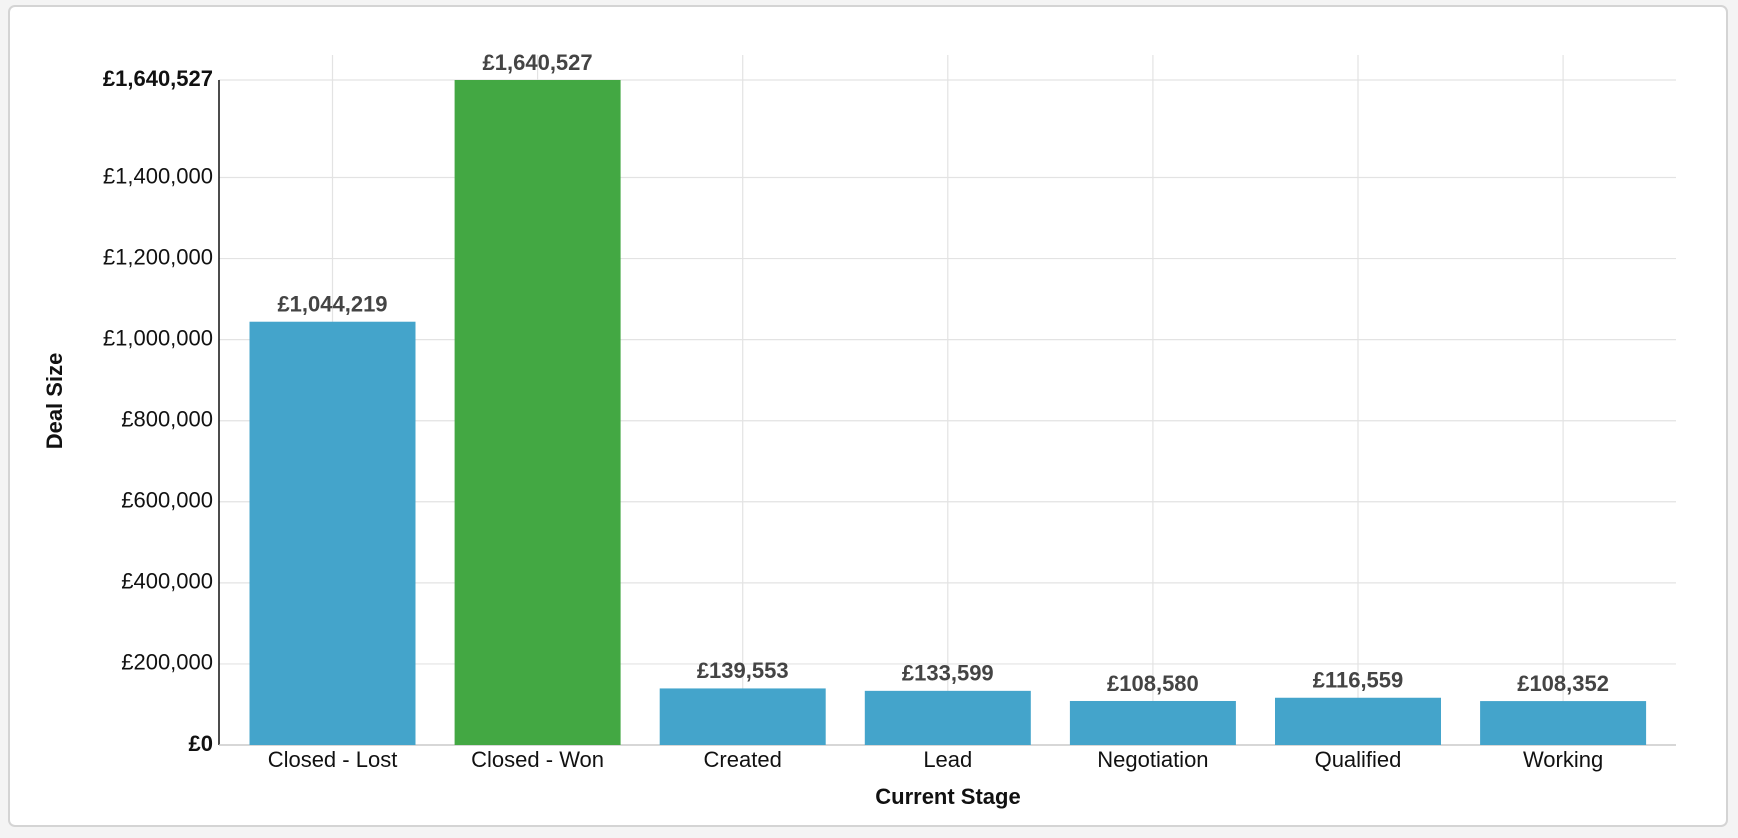 This screenshot has width=1738, height=838. I want to click on y-axis-title: Deal Size, so click(54, 401).